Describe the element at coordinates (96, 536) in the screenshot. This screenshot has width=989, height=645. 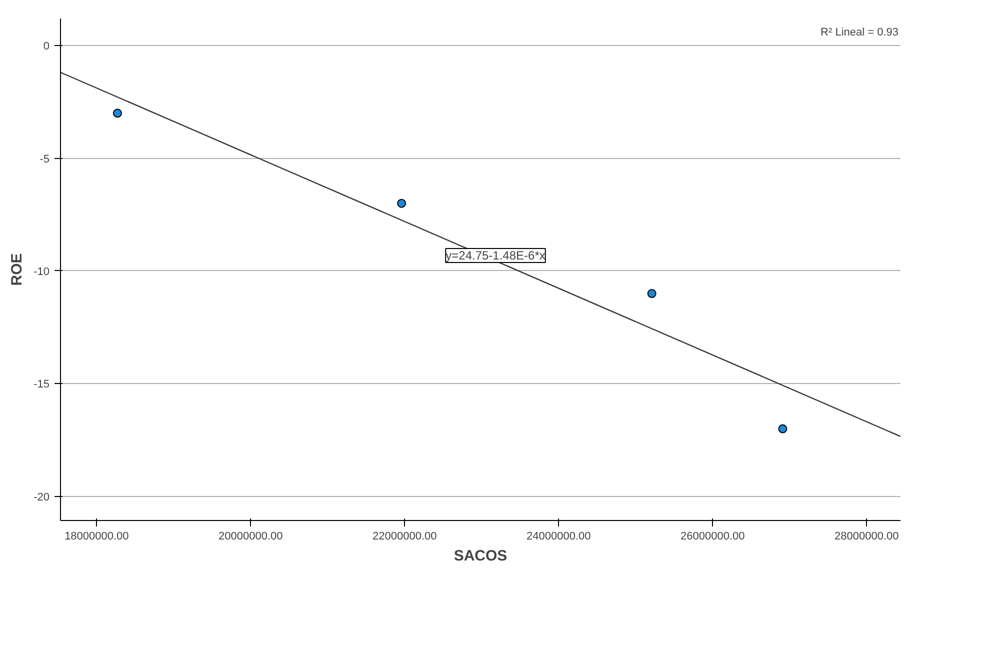
I see `x-tick-label: 18000000.00` at that location.